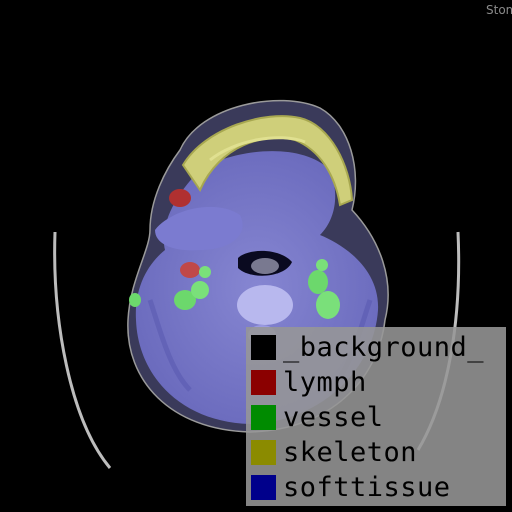  What do you see at coordinates (169, 345) in the screenshot?
I see `muscle-left` at bounding box center [169, 345].